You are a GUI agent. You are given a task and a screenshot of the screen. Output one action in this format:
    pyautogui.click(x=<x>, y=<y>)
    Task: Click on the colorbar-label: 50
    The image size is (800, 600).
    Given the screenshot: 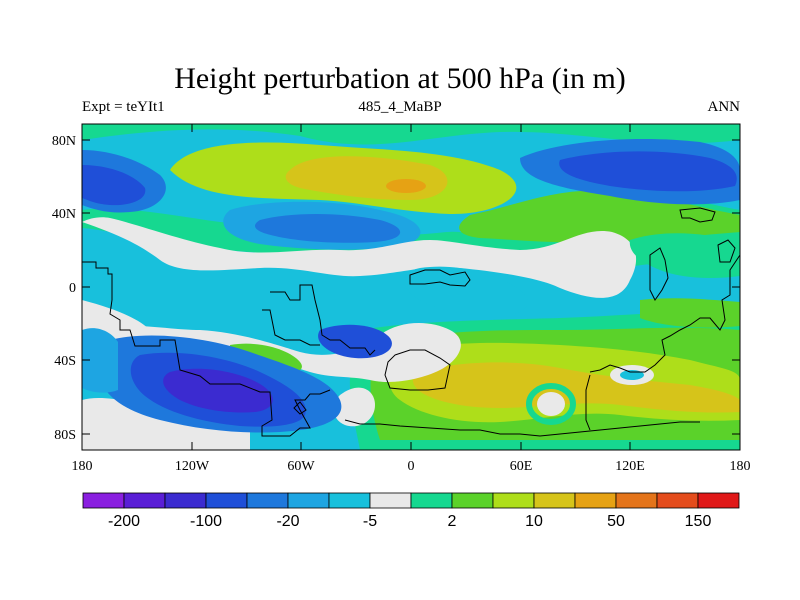 What is the action you would take?
    pyautogui.click(x=616, y=521)
    